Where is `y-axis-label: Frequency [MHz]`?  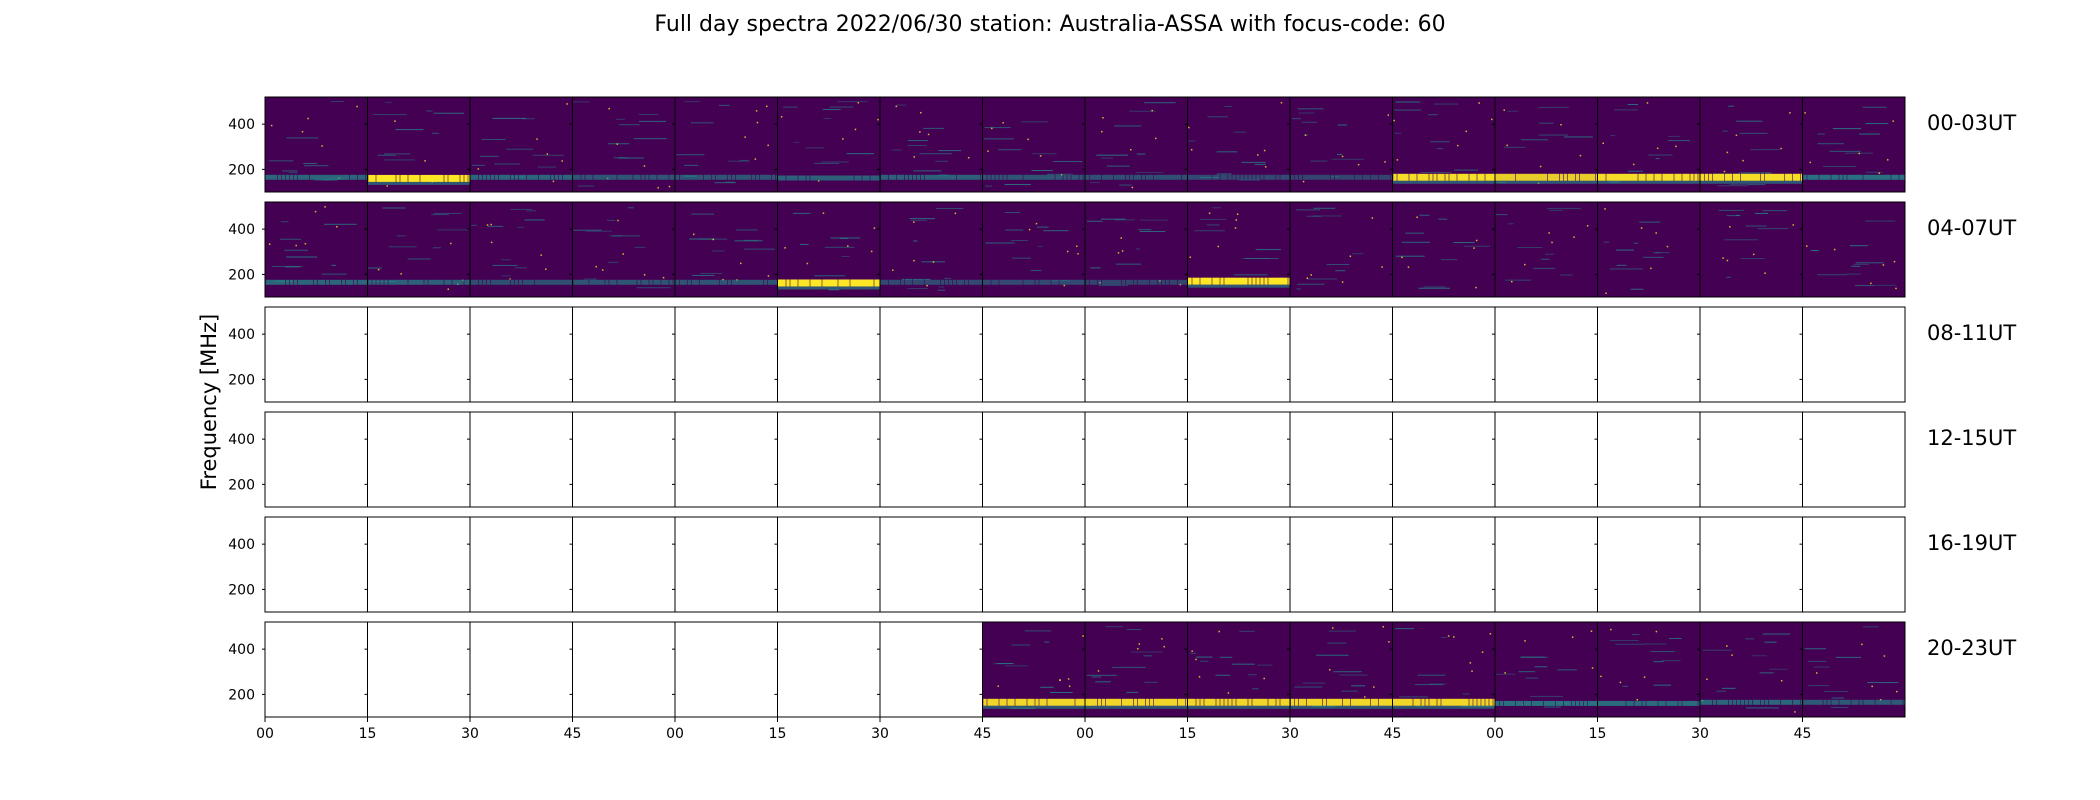
y-axis-label: Frequency [MHz] is located at coordinates (209, 402).